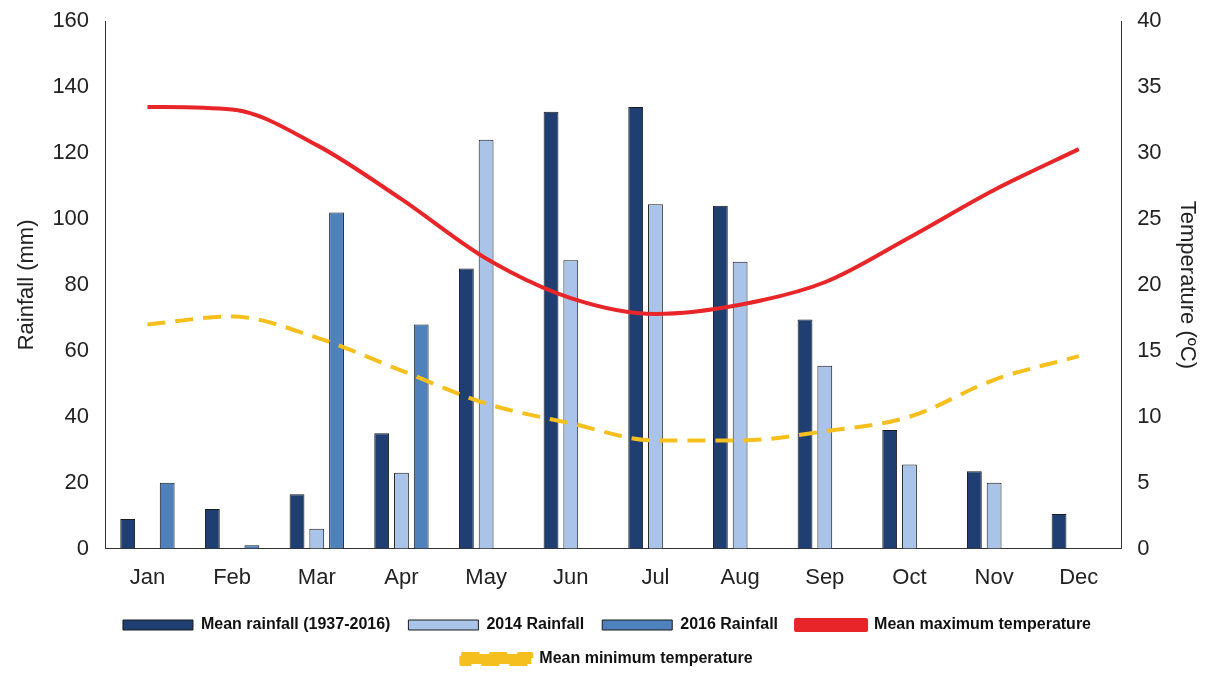  I want to click on y-tick-label: 0, so click(83, 547).